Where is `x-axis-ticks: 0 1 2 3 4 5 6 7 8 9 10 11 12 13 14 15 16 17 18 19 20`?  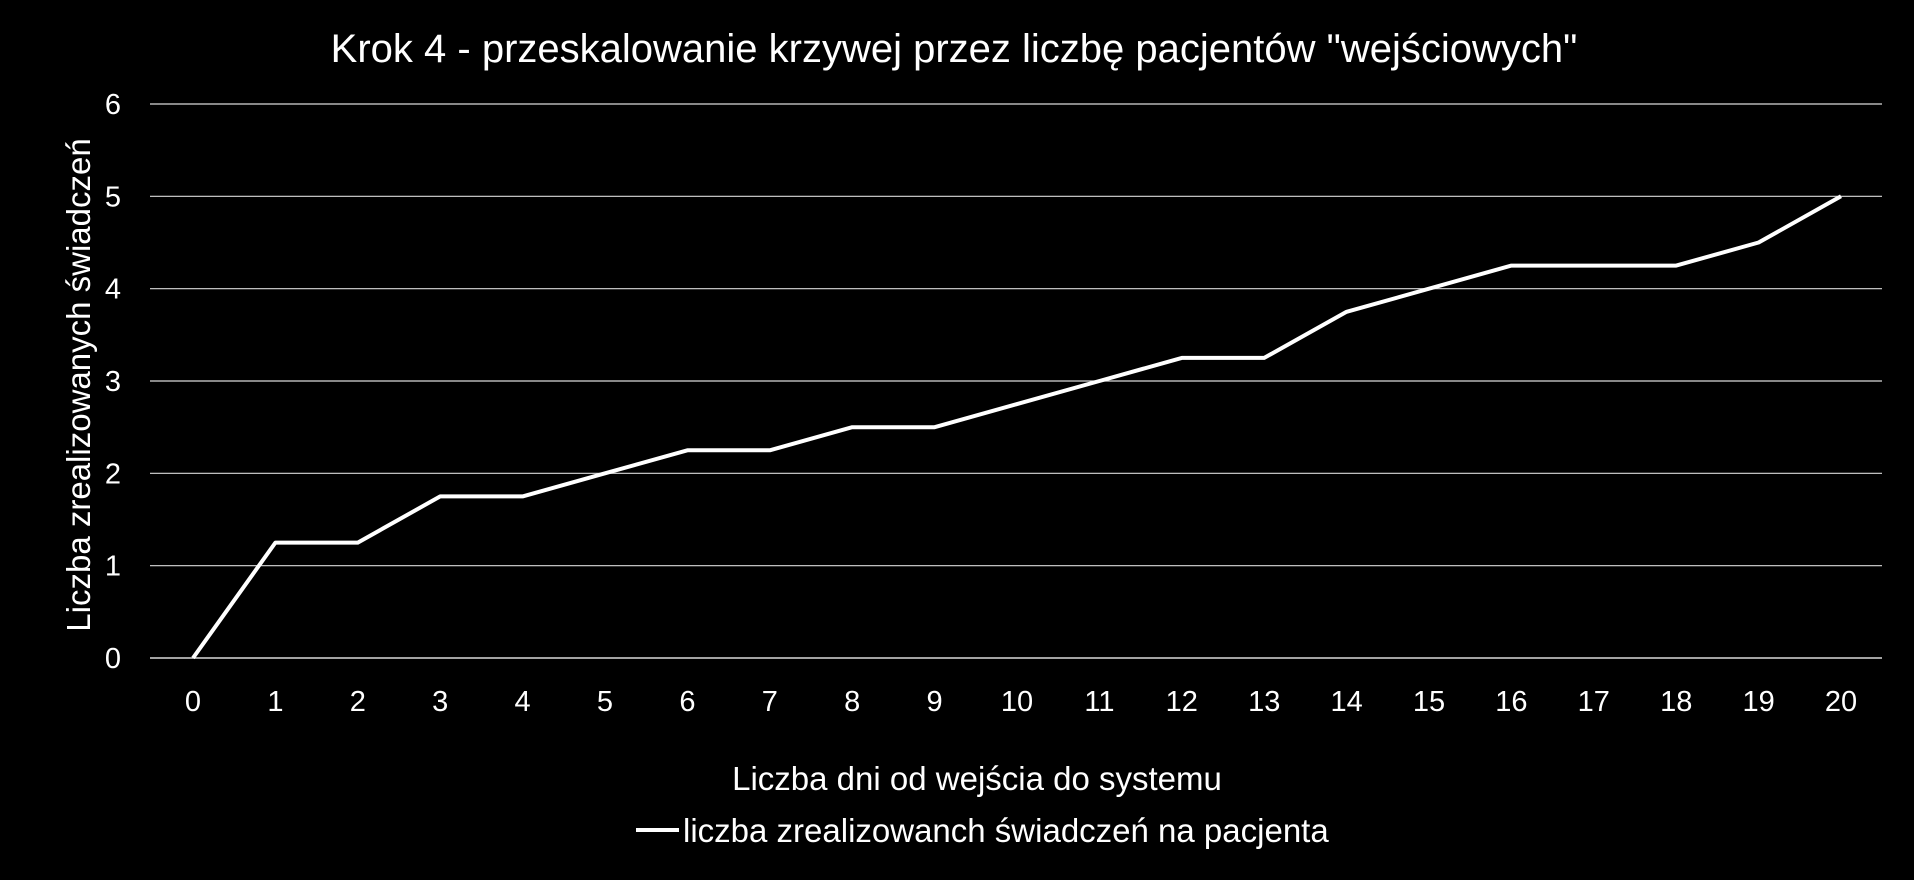
x-axis-ticks: 0 1 2 3 4 5 6 7 8 9 10 11 12 13 14 15 16 17 18 19 20 is located at coordinates (1021, 702).